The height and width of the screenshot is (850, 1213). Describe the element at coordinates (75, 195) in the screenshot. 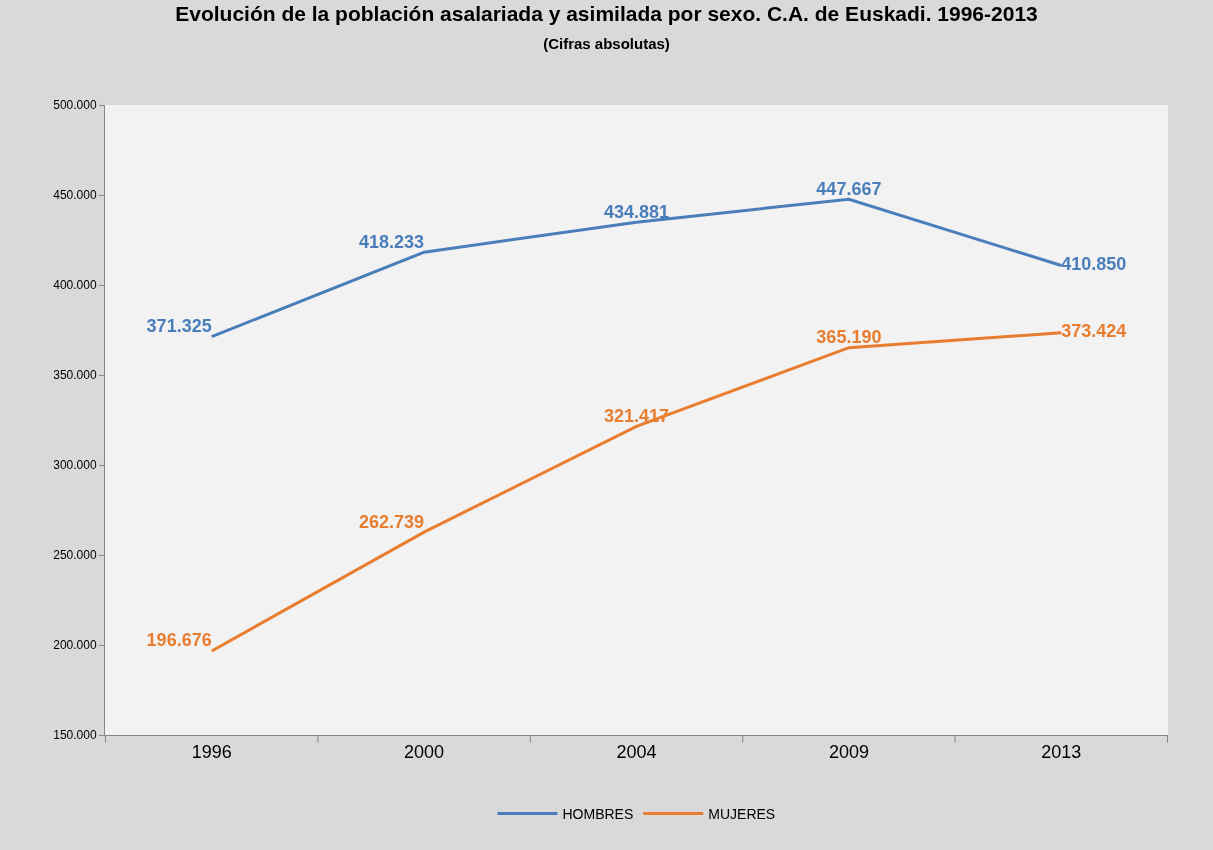

I see `y-tick-label: 450.000` at that location.